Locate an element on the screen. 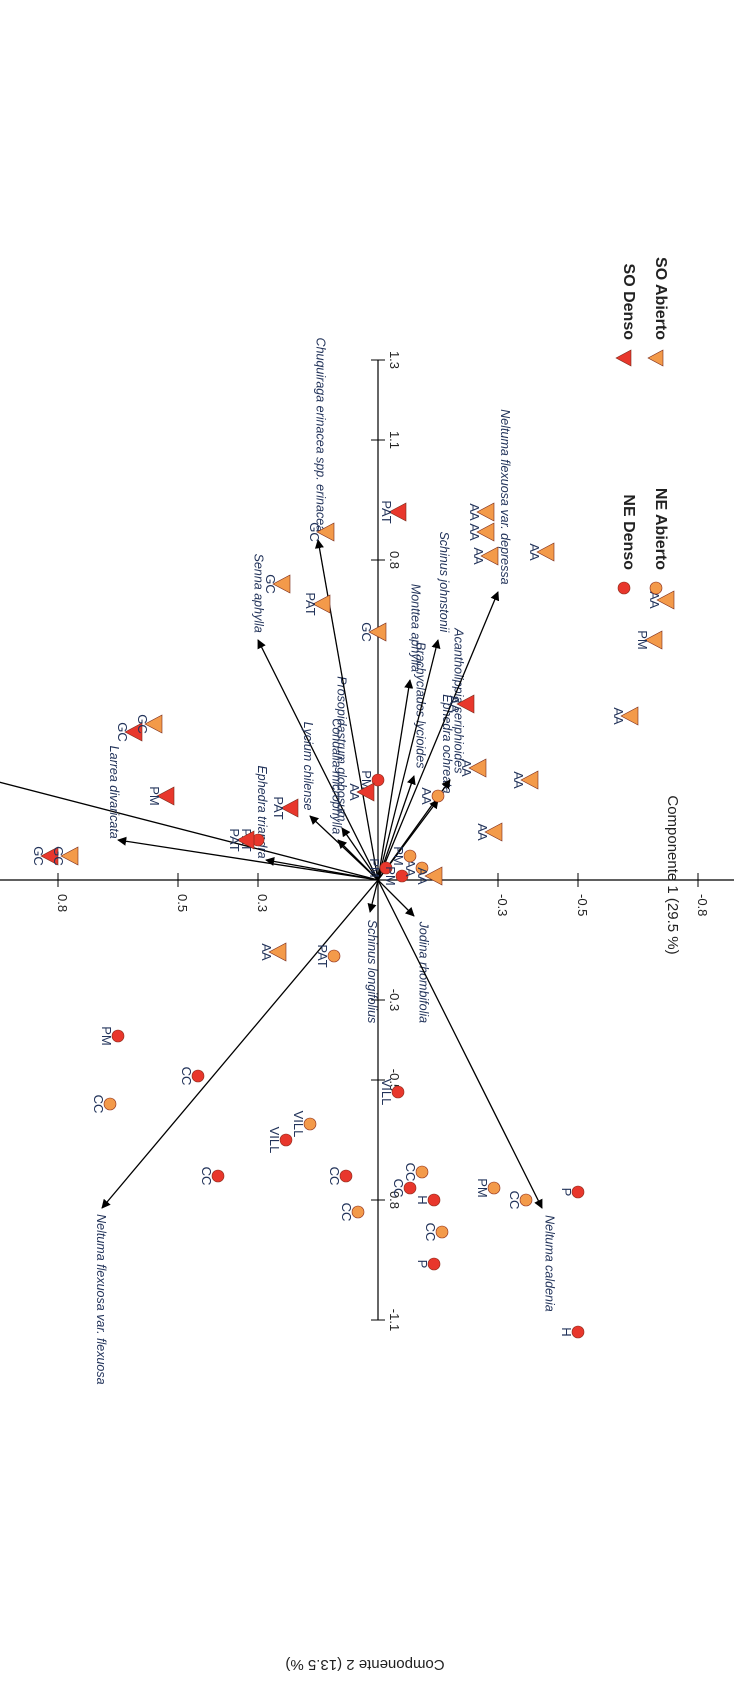 This screenshot has height=1686, width=734. species-label: Lycium chilense is located at coordinates (308, 766).